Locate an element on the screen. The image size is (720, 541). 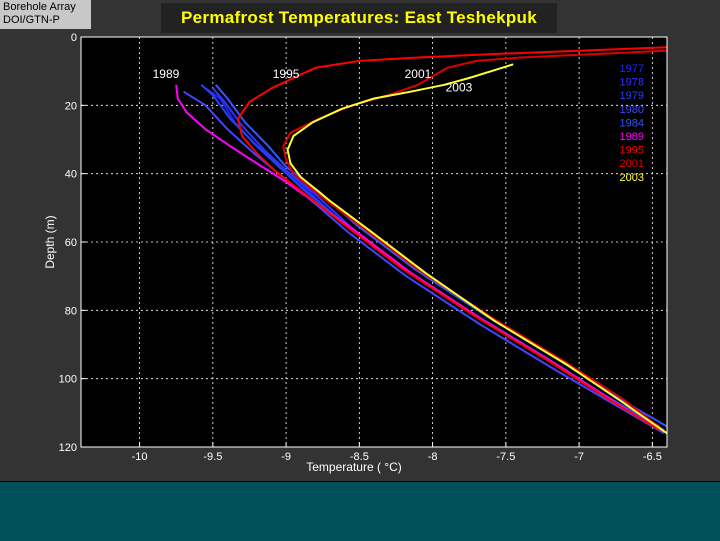
legend-entry: 1979 is located at coordinates (632, 96).